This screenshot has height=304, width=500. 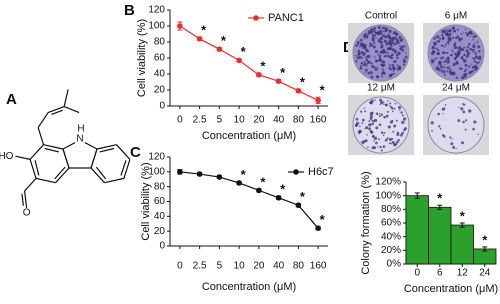 I want to click on x-tick-label: 12, so click(x=463, y=273).